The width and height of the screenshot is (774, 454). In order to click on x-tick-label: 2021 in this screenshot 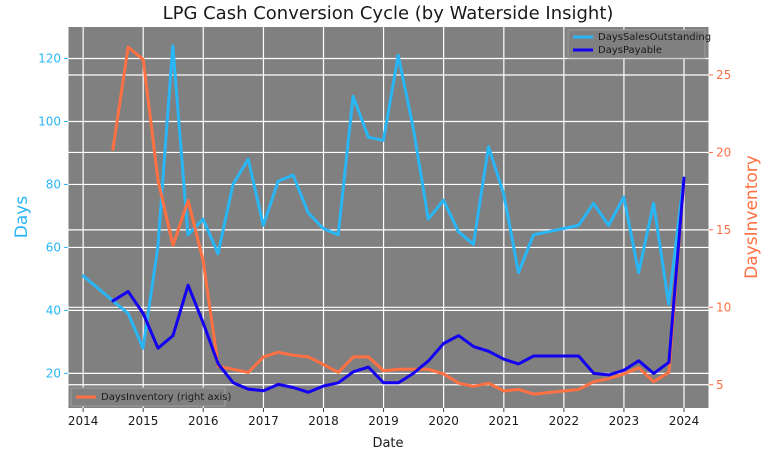, I will do `click(504, 421)`.